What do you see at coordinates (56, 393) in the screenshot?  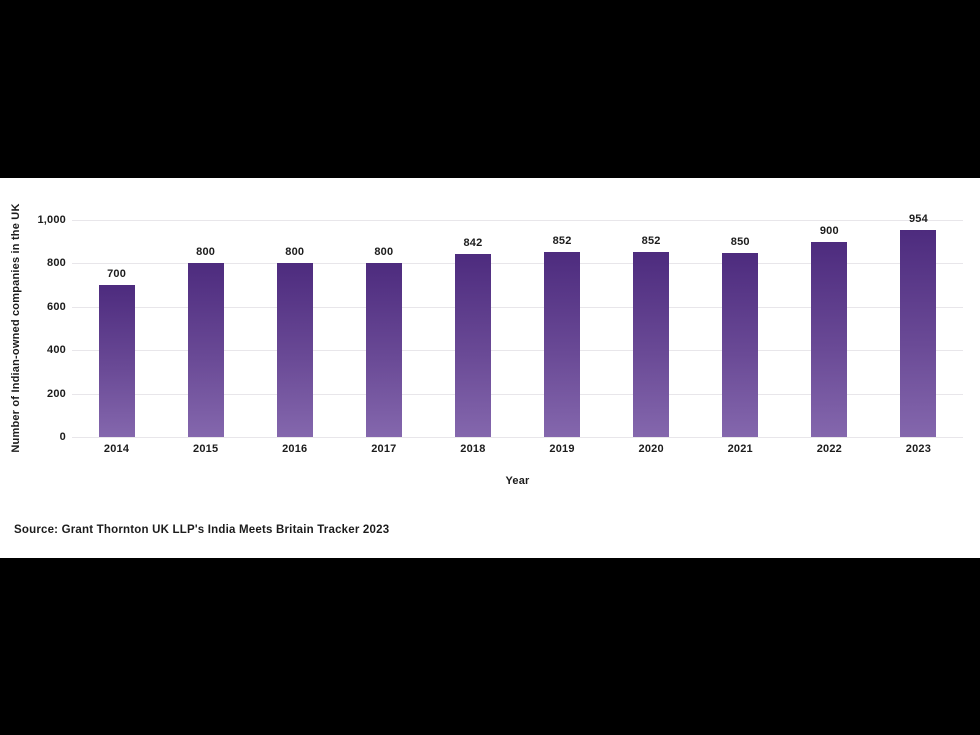 I see `y-axis-tick-label: 200` at bounding box center [56, 393].